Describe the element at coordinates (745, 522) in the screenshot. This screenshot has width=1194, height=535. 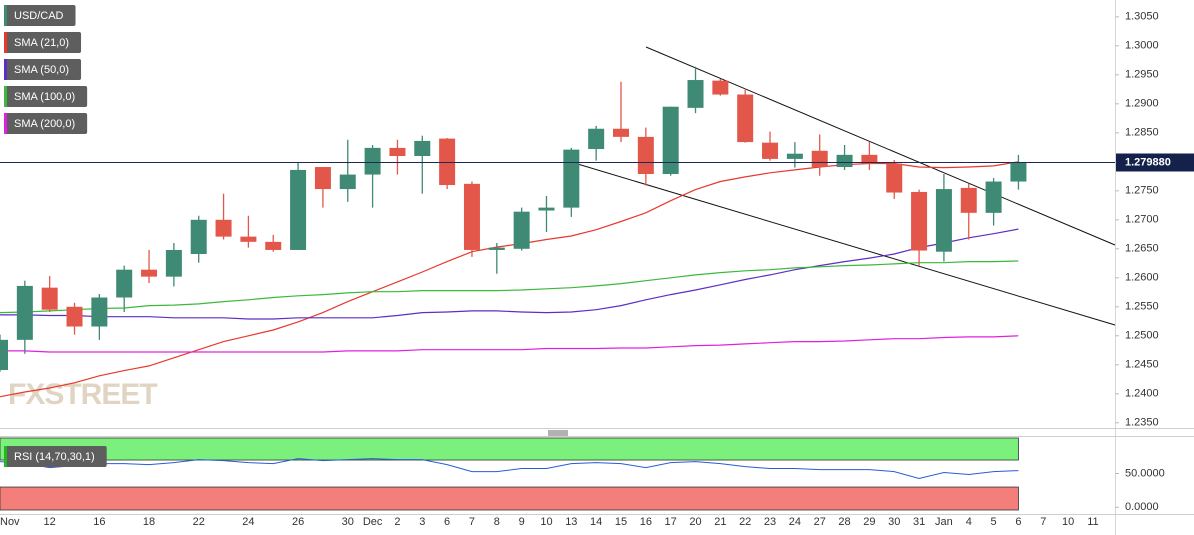
I see `x-tick-label: 22` at that location.